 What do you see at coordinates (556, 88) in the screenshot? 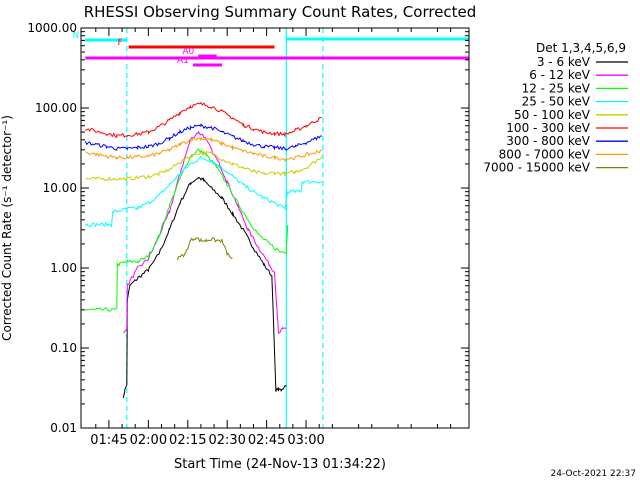
I see `legend-entry-label-2: 12 - 25 keV` at bounding box center [556, 88].